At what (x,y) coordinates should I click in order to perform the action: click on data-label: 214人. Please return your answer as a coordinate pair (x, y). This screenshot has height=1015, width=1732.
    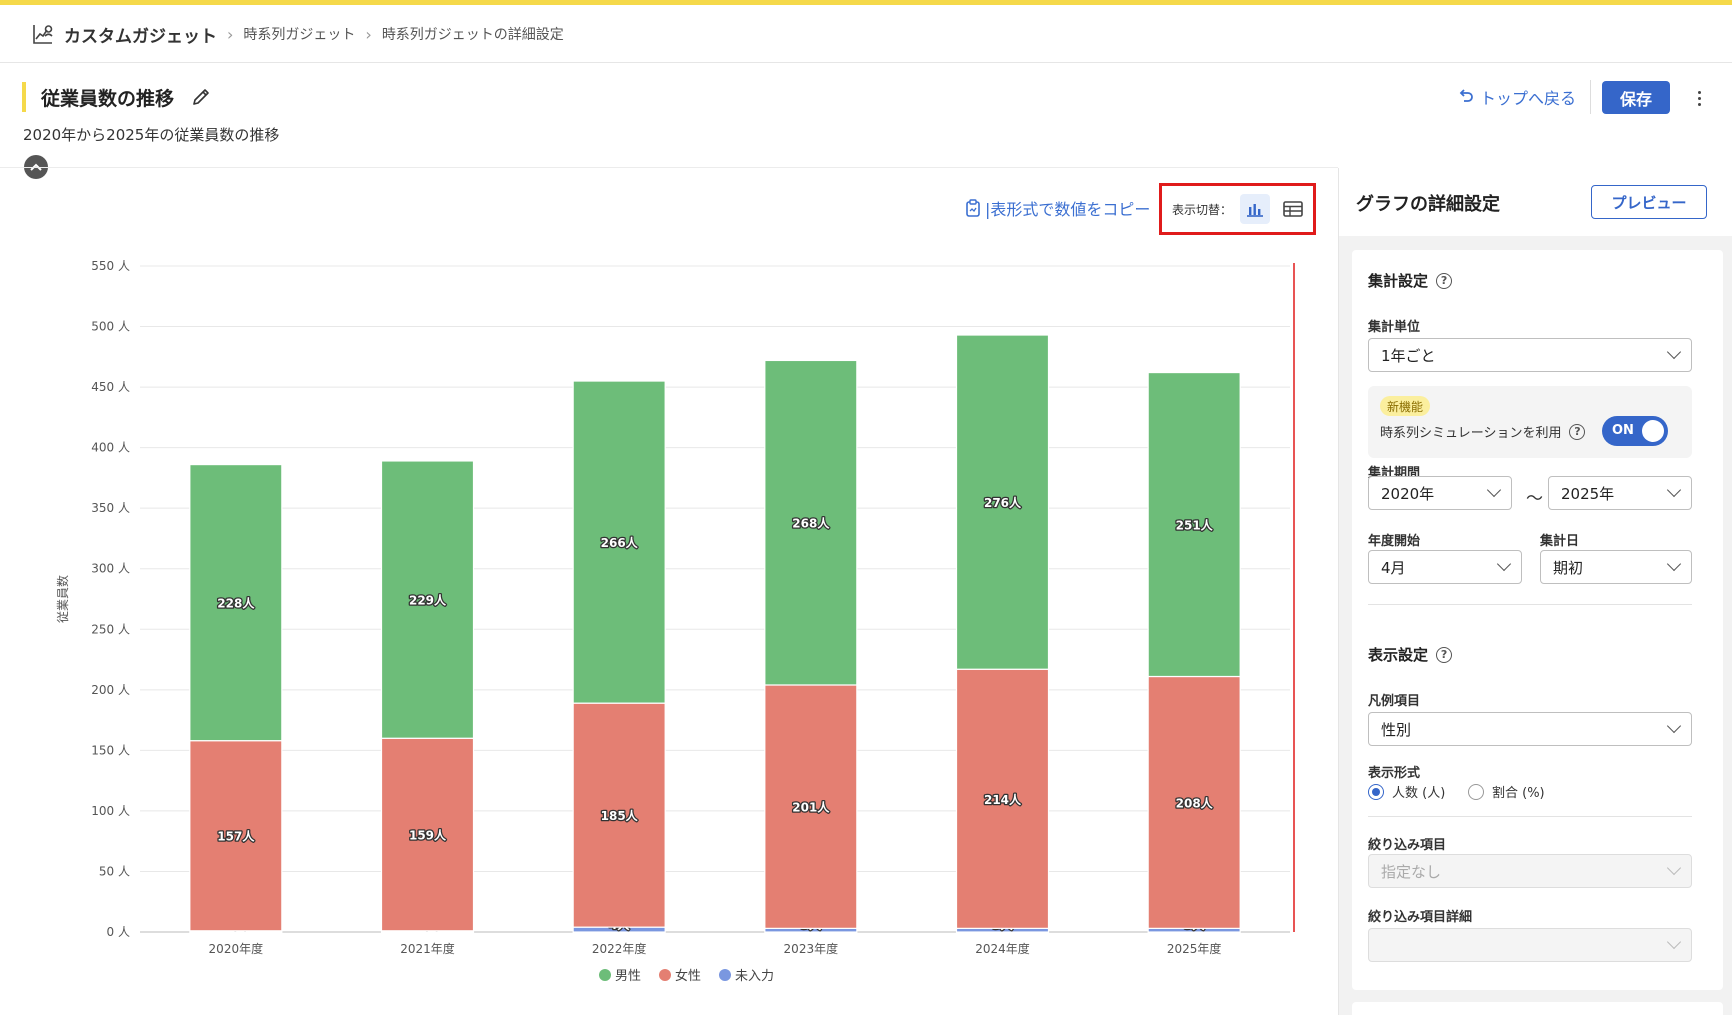
    Looking at the image, I should click on (1003, 799).